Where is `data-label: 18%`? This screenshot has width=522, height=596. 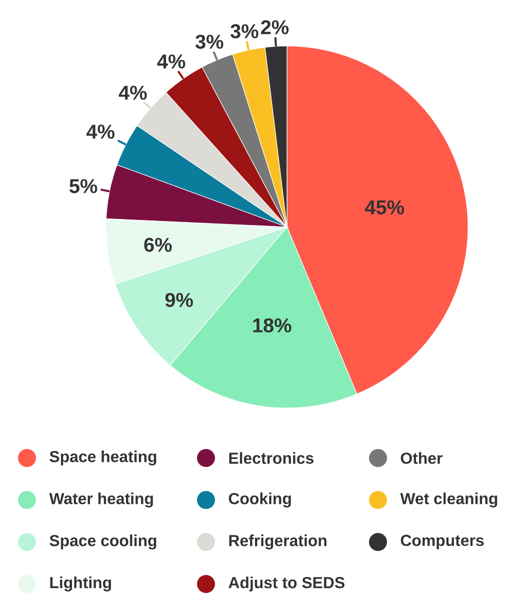 data-label: 18% is located at coordinates (272, 325).